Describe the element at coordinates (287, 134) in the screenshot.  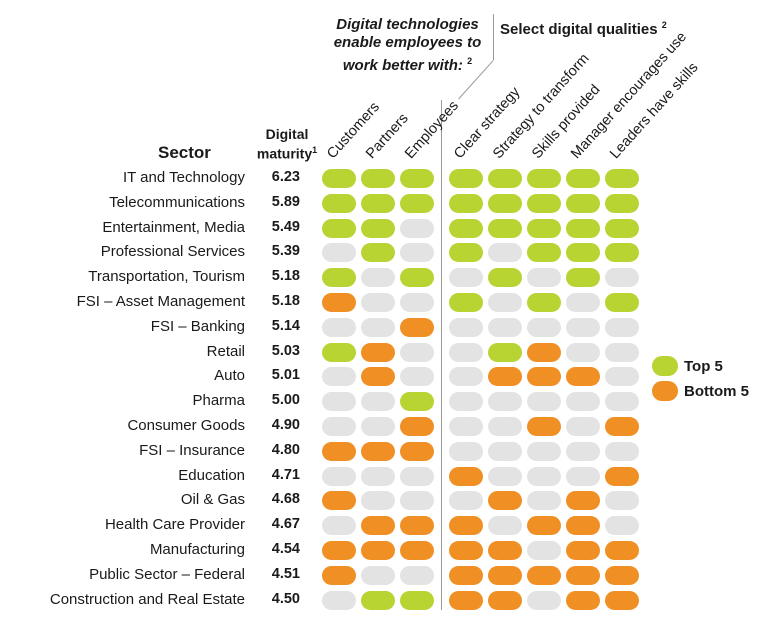
I see `maturity-title-line-1: Digital` at that location.